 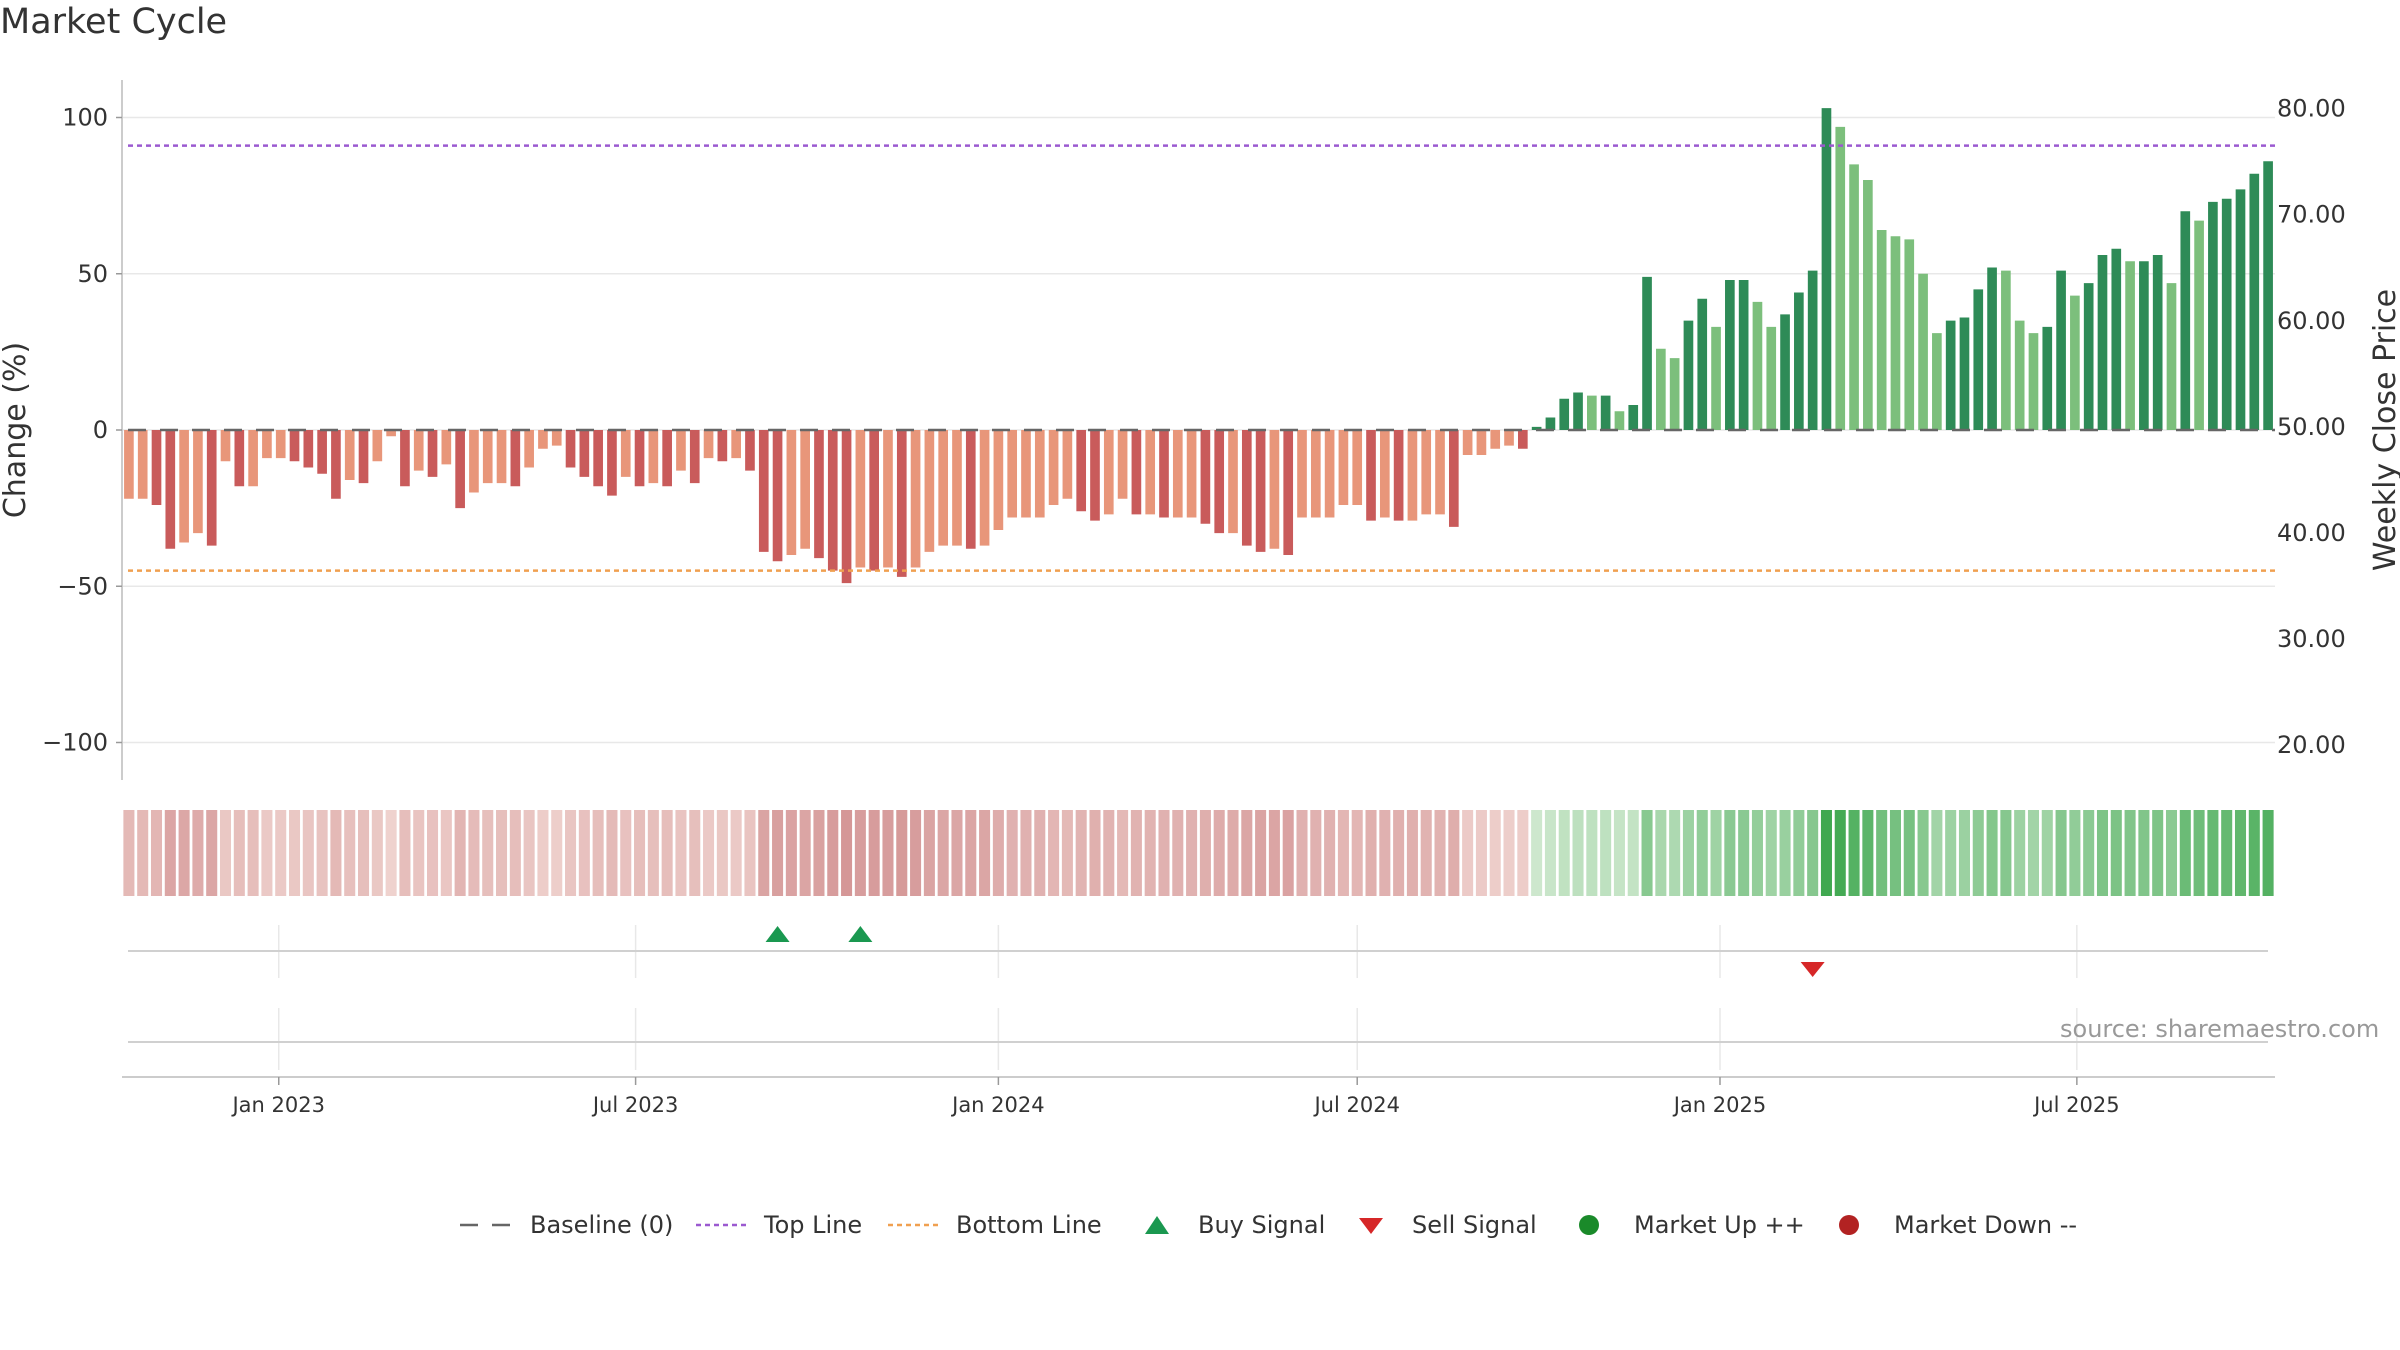 I want to click on dashed-line-icon, so click(x=488, y=1225).